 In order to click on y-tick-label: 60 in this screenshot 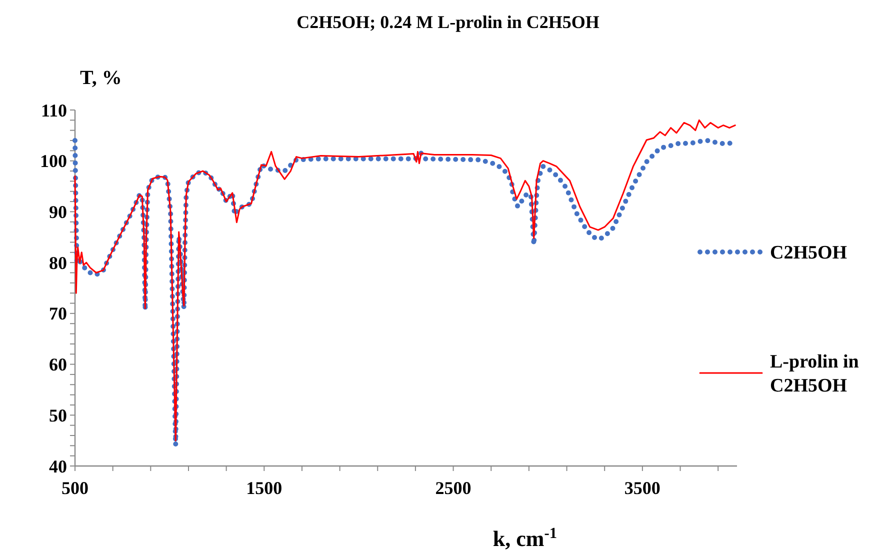, I will do `click(58, 364)`.